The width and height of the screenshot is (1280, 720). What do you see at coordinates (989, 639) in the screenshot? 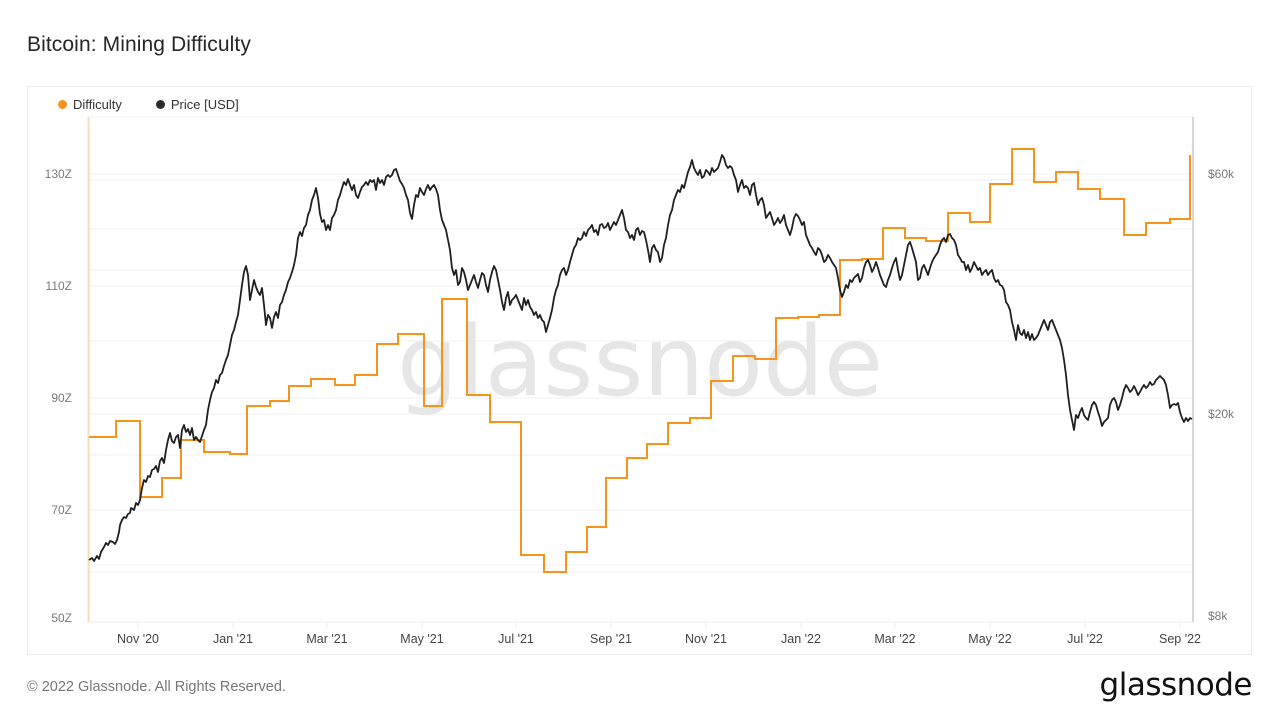
I see `x-tick-may-22: May '22` at bounding box center [989, 639].